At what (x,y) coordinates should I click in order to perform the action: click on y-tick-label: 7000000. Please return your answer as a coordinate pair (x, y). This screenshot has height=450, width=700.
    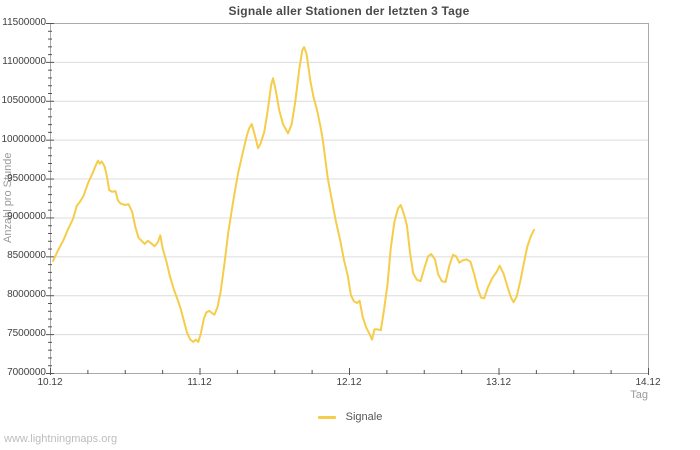
    Looking at the image, I should click on (26, 372).